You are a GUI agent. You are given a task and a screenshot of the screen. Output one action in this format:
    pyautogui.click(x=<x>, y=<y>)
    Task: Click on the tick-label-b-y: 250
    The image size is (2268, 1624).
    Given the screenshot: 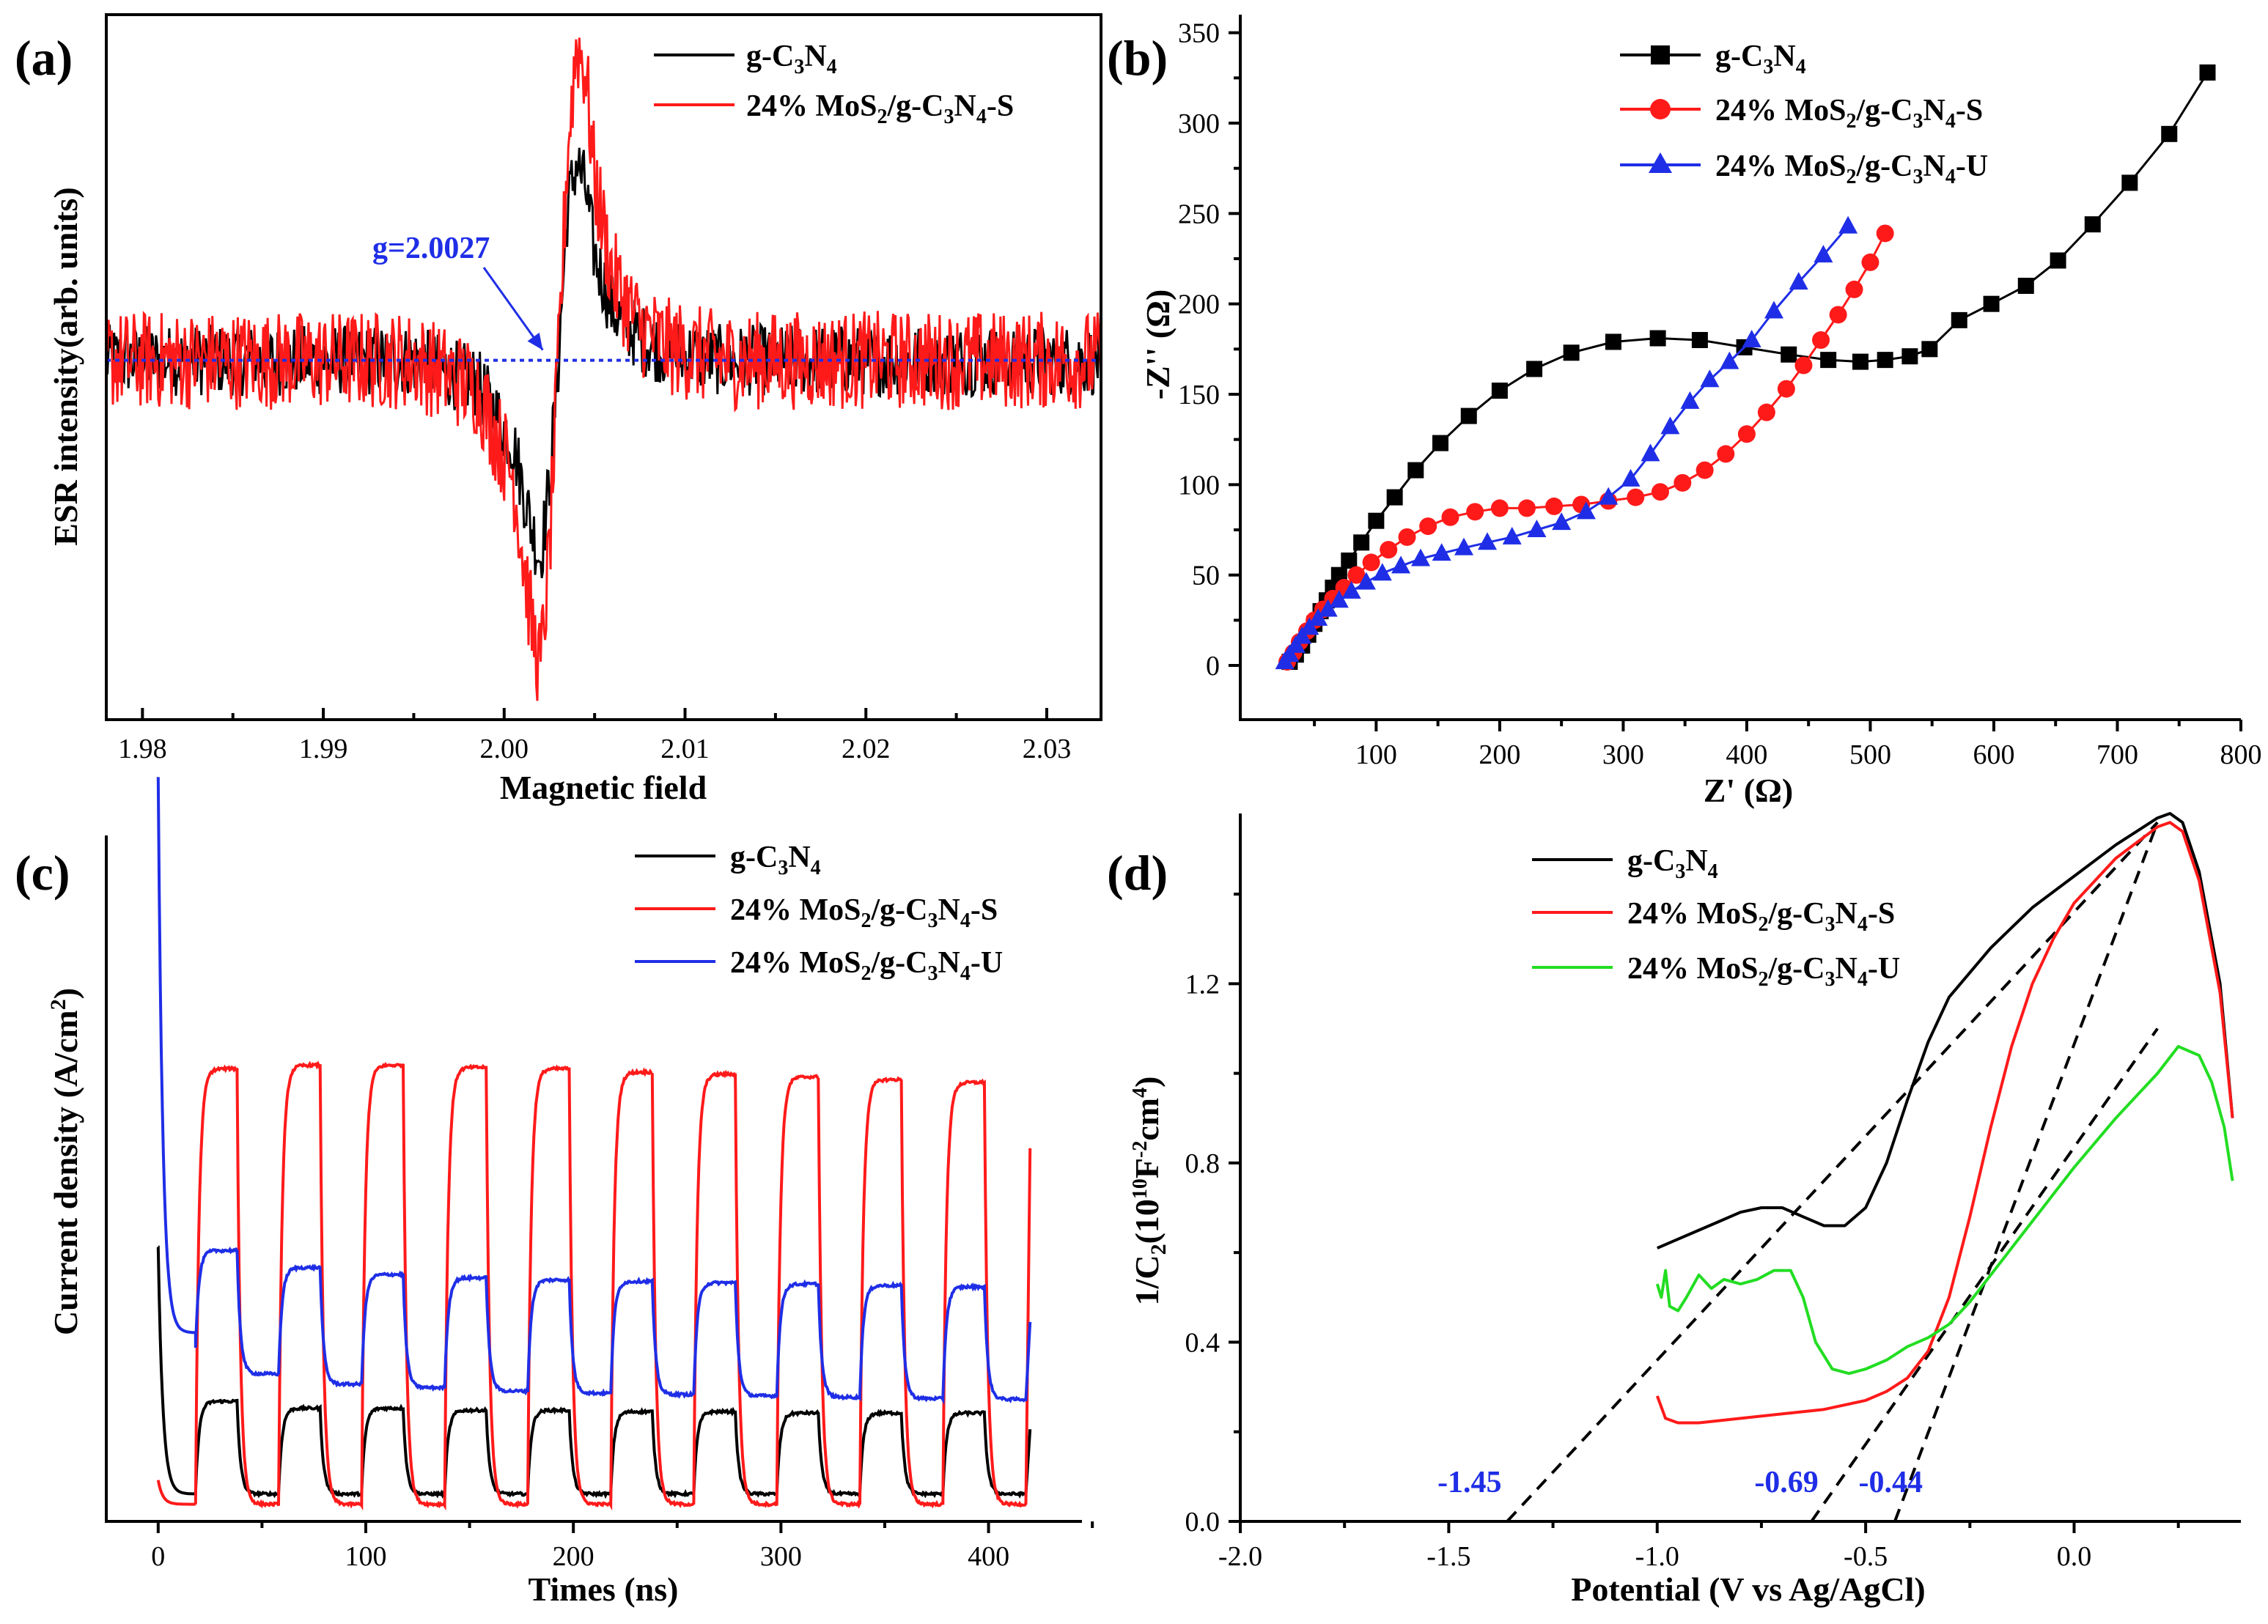 What is the action you would take?
    pyautogui.click(x=1199, y=214)
    